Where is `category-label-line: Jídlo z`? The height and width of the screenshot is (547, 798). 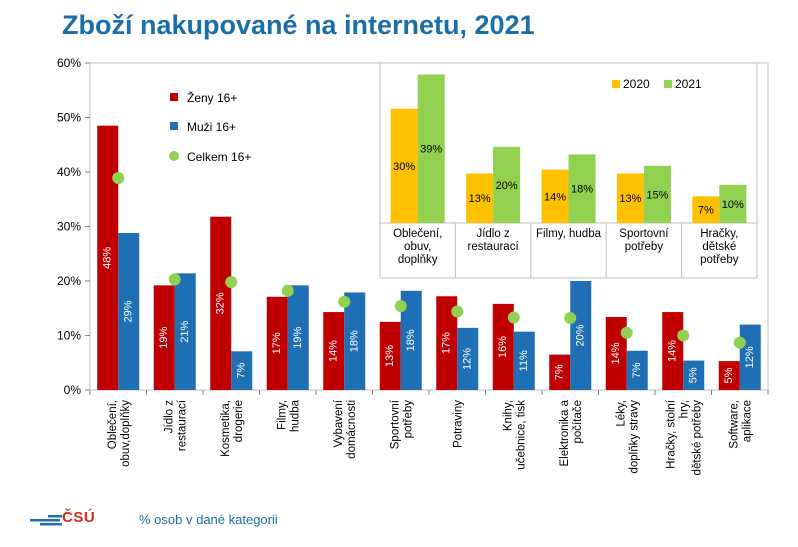
category-label-line: Jídlo z is located at coordinates (169, 416).